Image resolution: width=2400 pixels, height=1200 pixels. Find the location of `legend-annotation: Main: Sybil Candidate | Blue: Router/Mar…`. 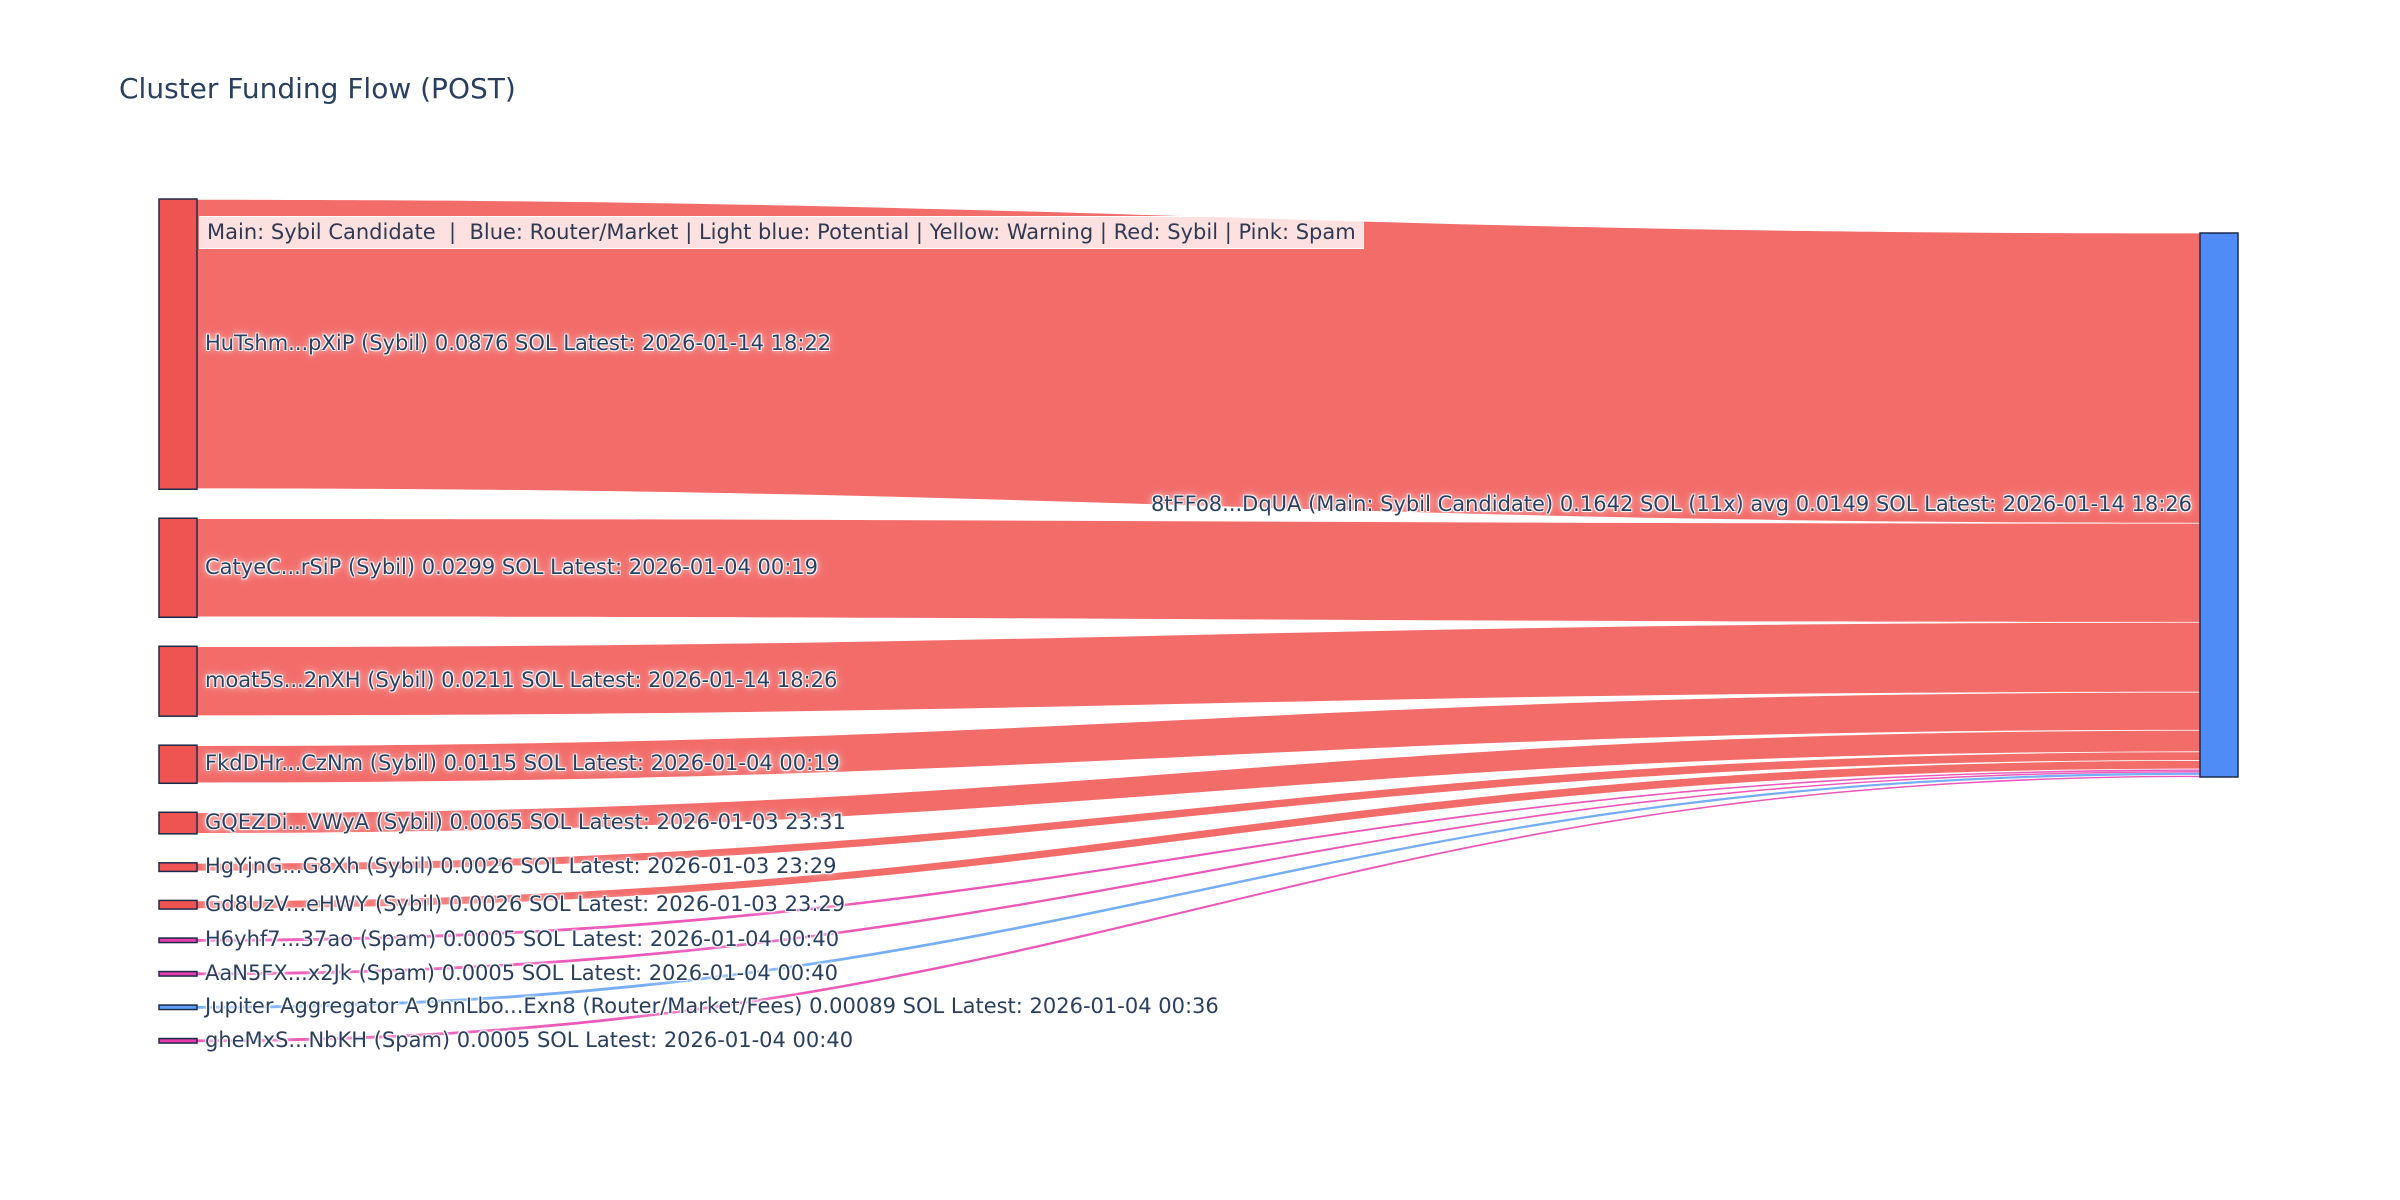

legend-annotation: Main: Sybil Candidate | Blue: Router/Mar… is located at coordinates (781, 232).